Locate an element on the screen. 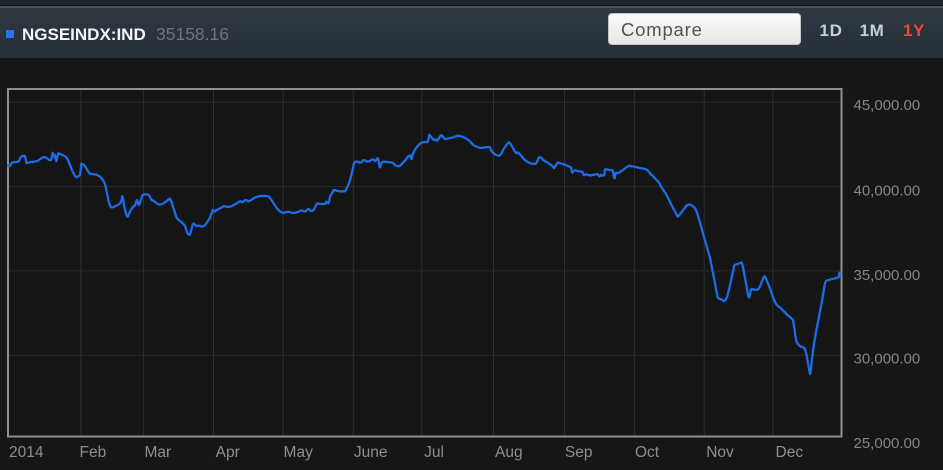 The height and width of the screenshot is (470, 943). svg-text: Apr is located at coordinates (228, 452).